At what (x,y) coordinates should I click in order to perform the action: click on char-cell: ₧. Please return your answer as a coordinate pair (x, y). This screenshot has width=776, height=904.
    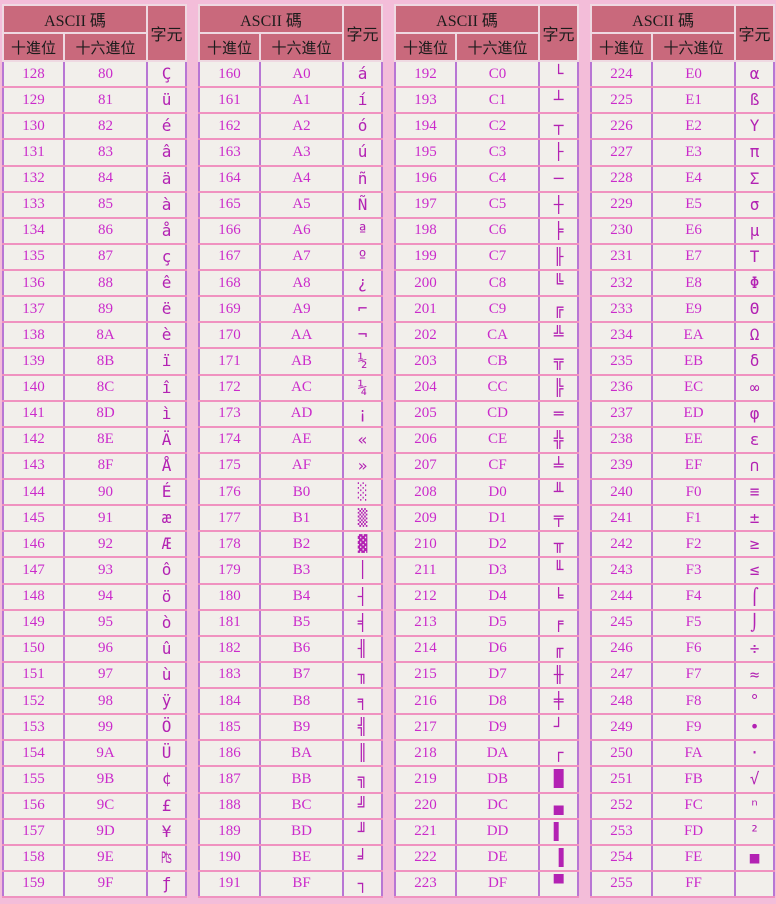
    Looking at the image, I should click on (167, 857).